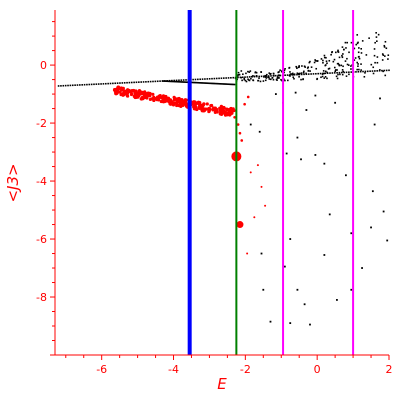 This screenshot has width=400, height=400. I want to click on y-tick-label: 0, so click(43, 65).